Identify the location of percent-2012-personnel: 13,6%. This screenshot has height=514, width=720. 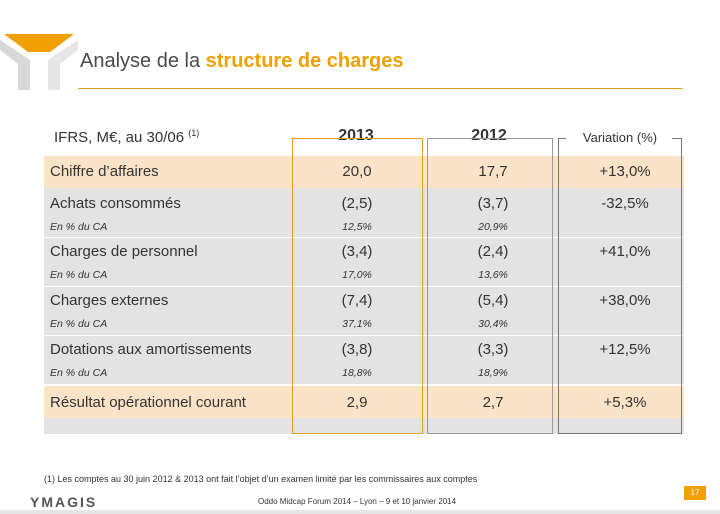
(493, 275).